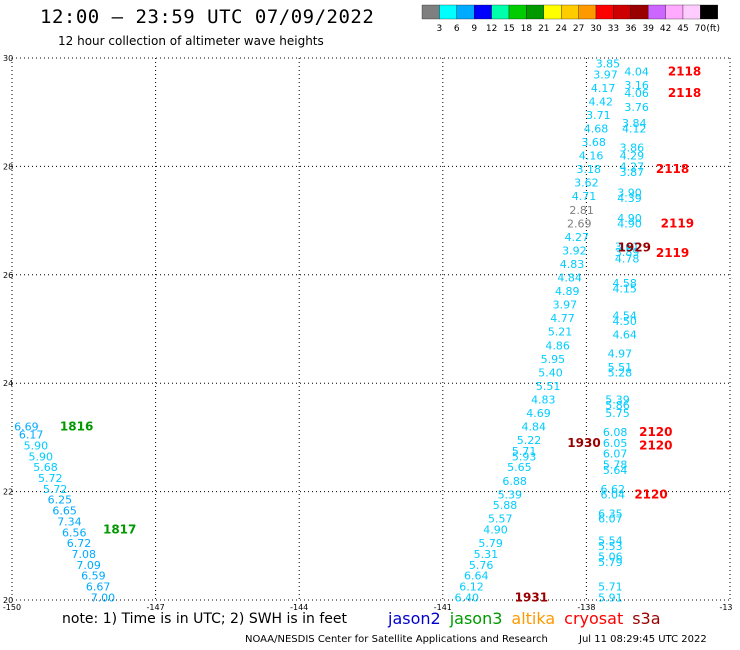 The width and height of the screenshot is (740, 650). Describe the element at coordinates (557, 345) in the screenshot. I see `swh-value-label: 4.86` at that location.